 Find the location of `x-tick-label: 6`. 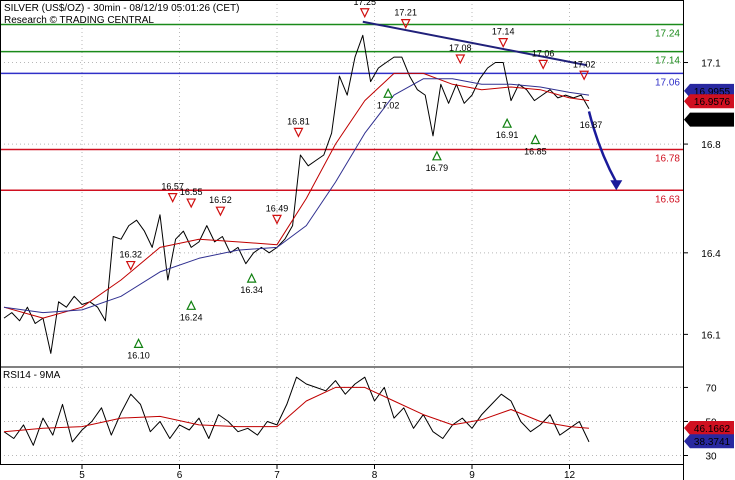

x-tick-label: 6 is located at coordinates (180, 475).